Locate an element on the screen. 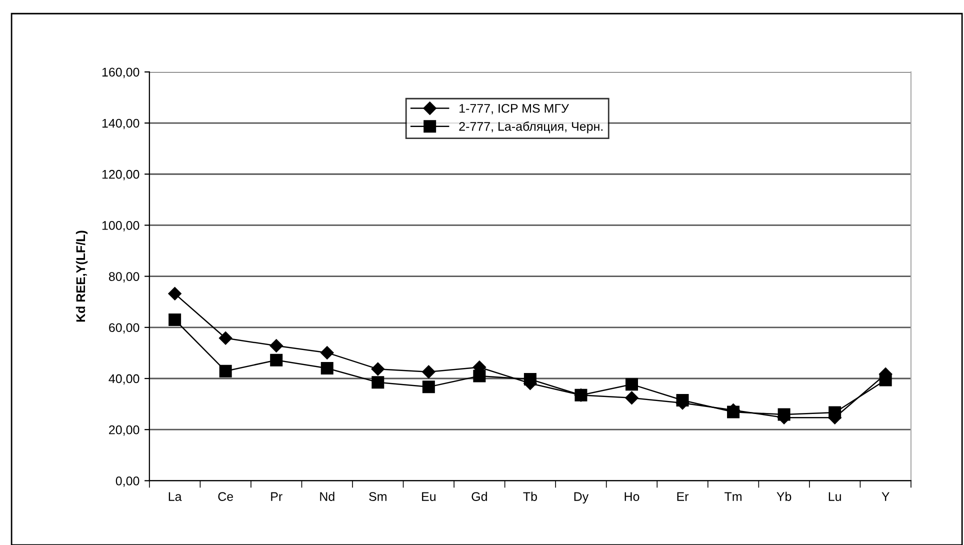  x-tick-label: Ce is located at coordinates (226, 496).